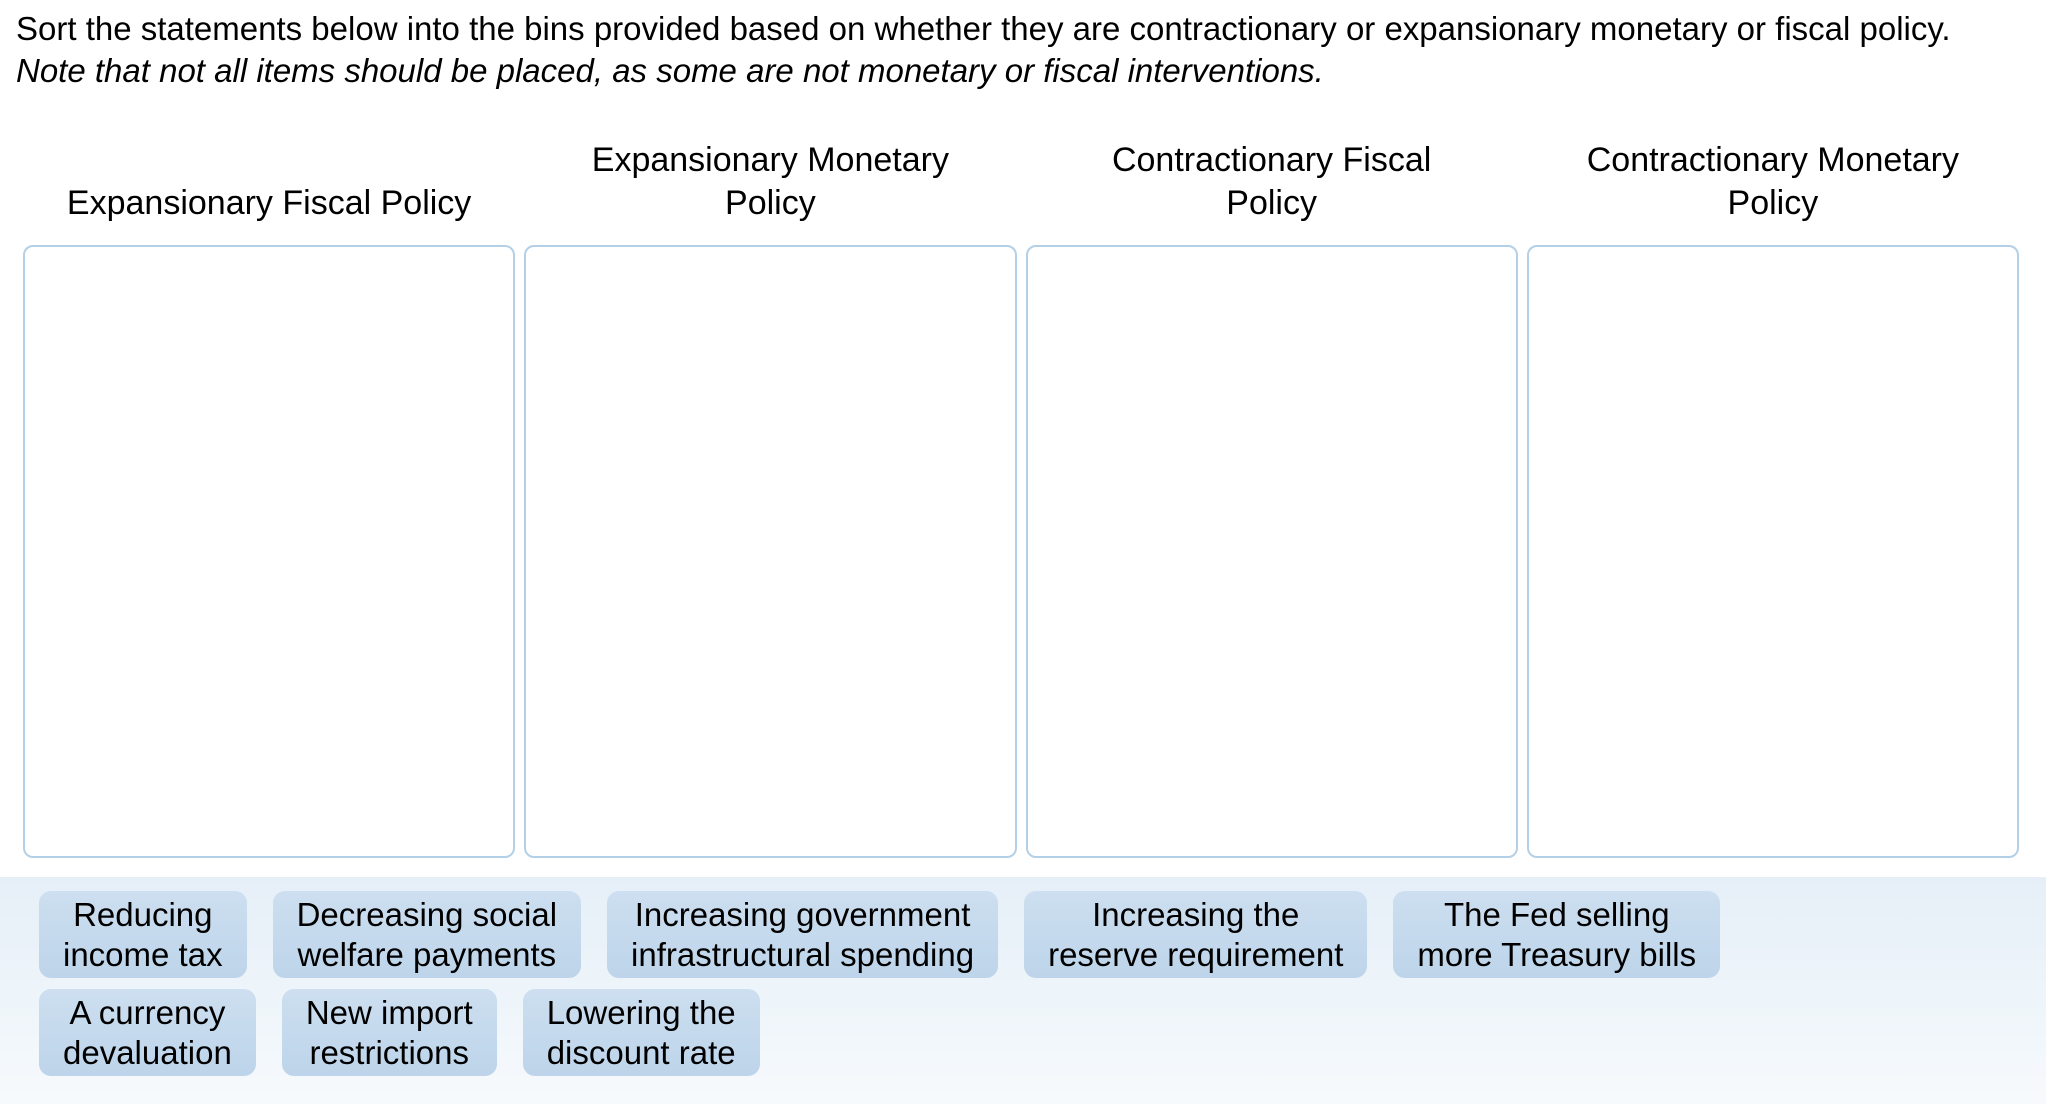 The width and height of the screenshot is (2046, 1104). I want to click on draggable-item-fed-selling-bills: The Fed selling more Treasury bills, so click(1557, 935).